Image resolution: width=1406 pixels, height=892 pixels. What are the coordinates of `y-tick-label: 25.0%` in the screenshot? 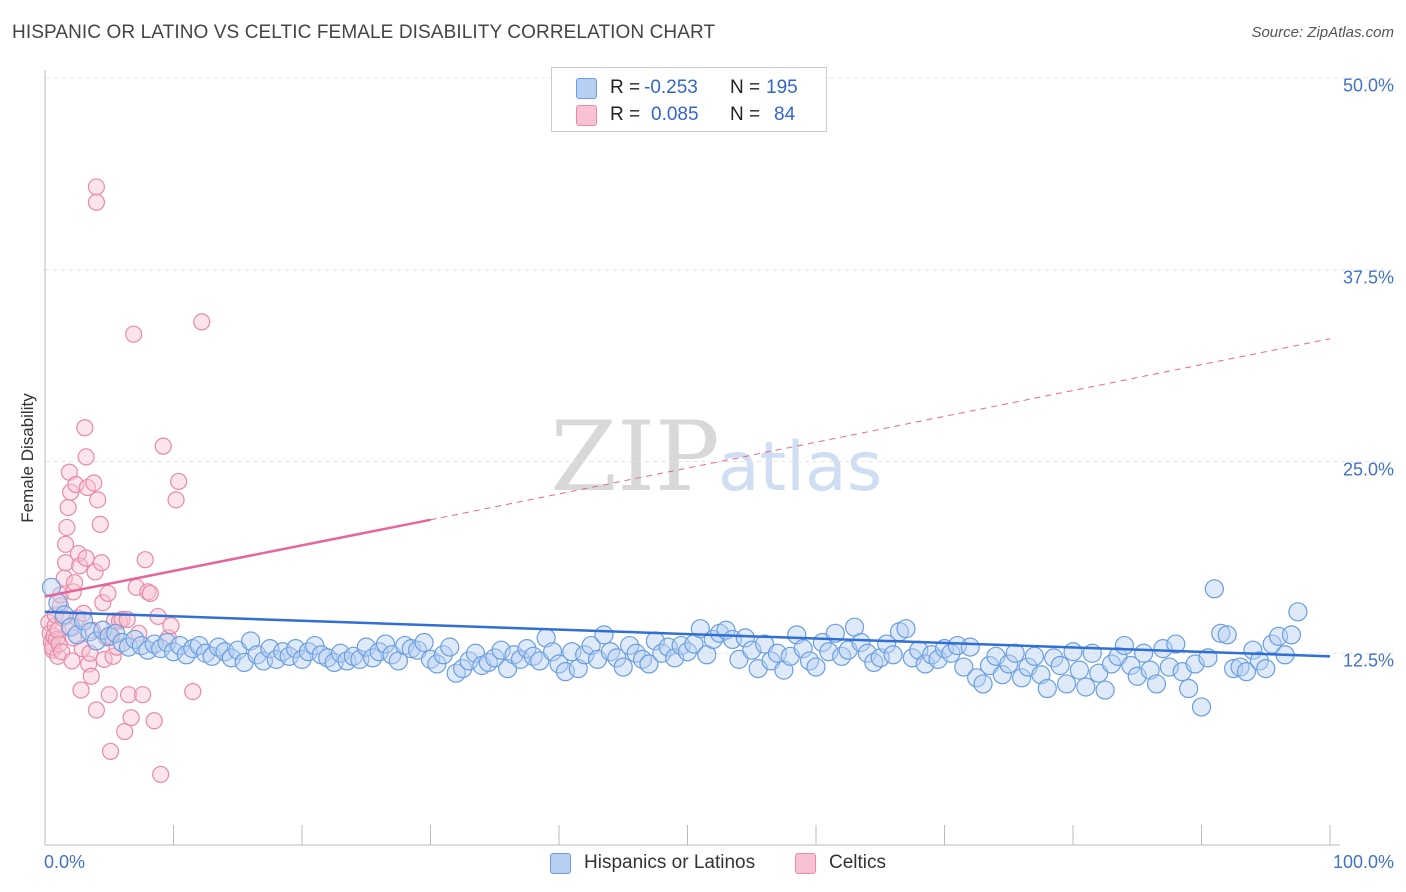 It's located at (1368, 469).